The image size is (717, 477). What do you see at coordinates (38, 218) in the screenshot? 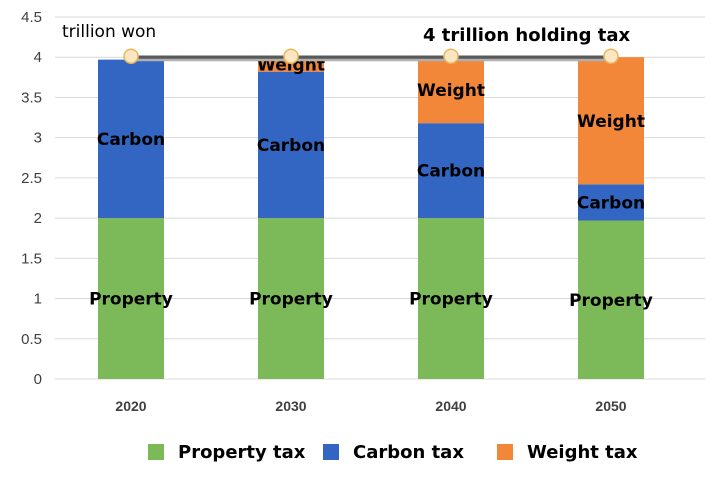
I see `y-tick-label: 2` at bounding box center [38, 218].